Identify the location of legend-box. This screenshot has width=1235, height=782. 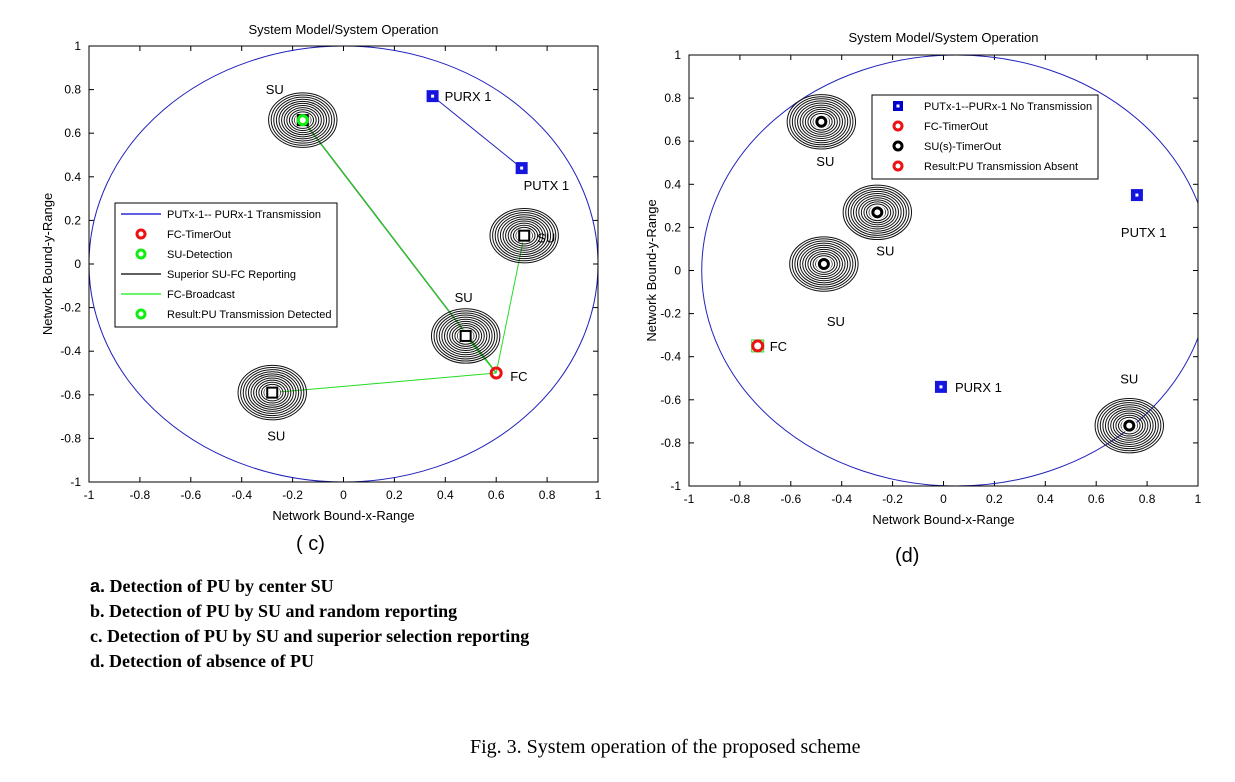
(226, 265).